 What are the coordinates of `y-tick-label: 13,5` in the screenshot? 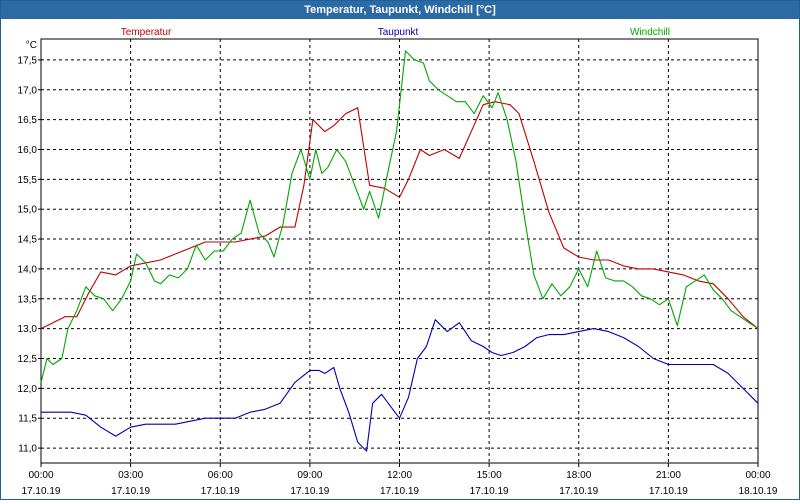 It's located at (28, 299).